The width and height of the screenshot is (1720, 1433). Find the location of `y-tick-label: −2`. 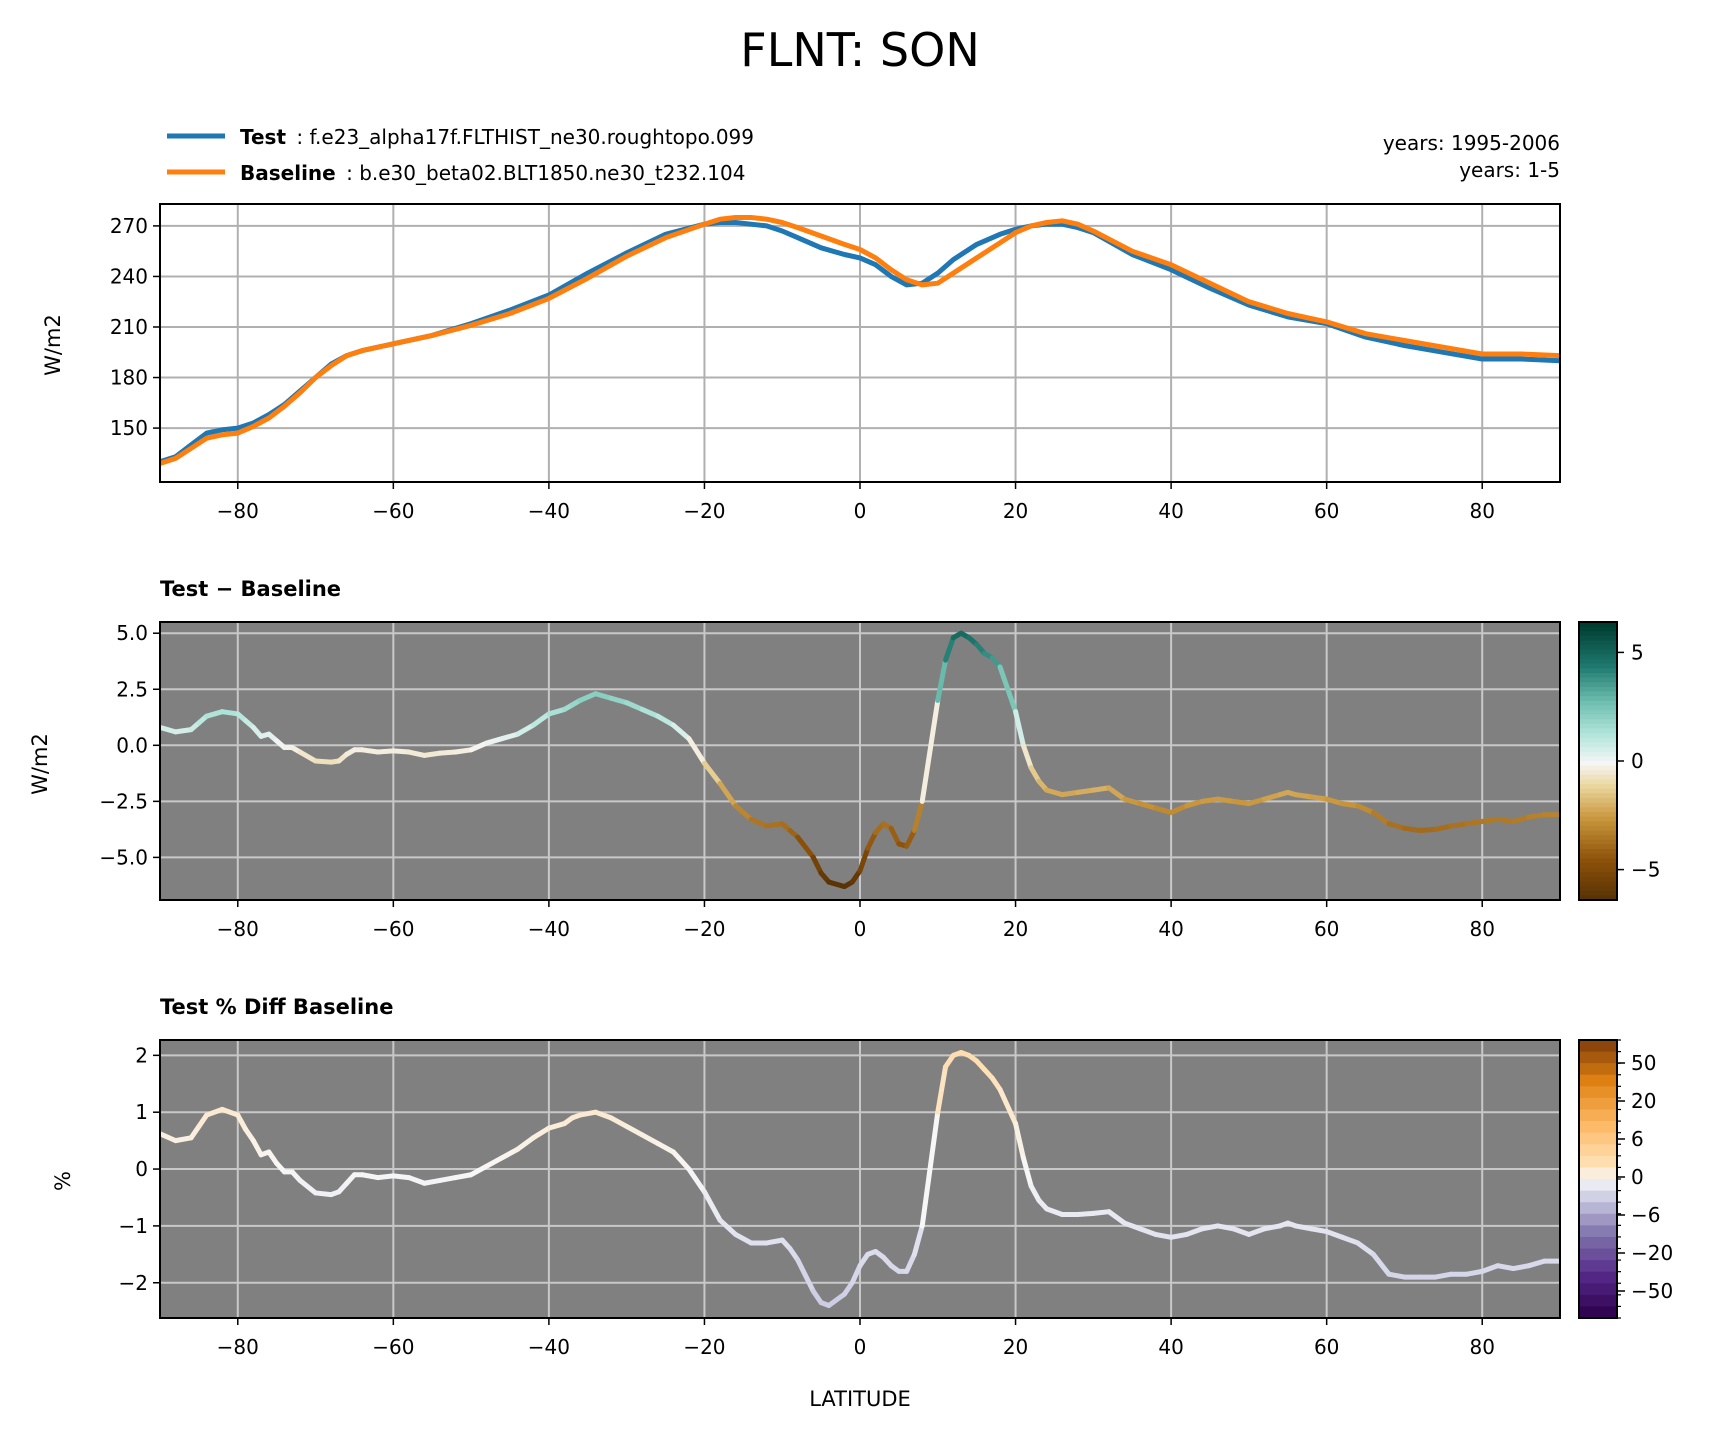

y-tick-label: −2 is located at coordinates (133, 1283).